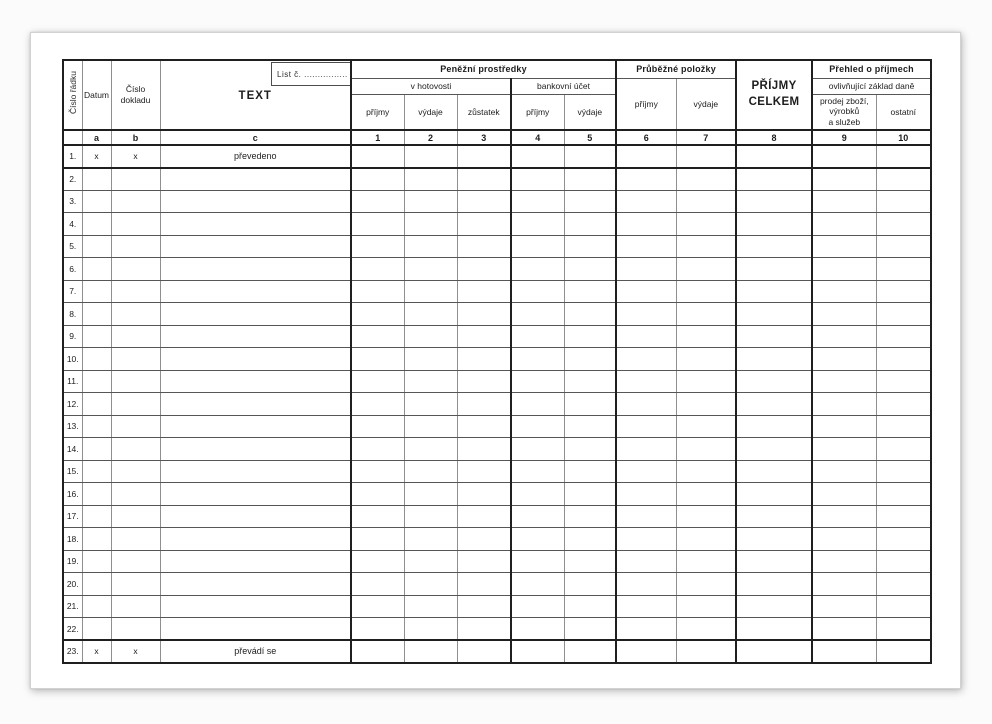  What do you see at coordinates (135, 95) in the screenshot?
I see `col-header-cislo-dokladu: Číslo dokladu` at bounding box center [135, 95].